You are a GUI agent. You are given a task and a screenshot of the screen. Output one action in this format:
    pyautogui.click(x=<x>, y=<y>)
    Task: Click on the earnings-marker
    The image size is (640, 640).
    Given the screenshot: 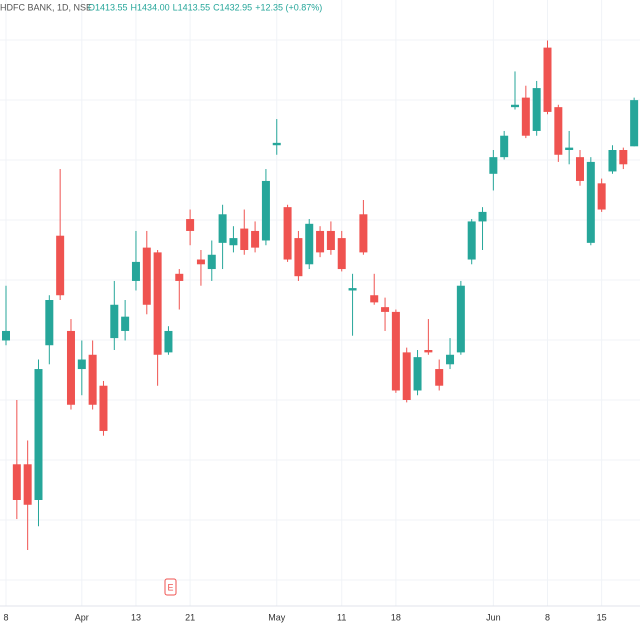 What is the action you would take?
    pyautogui.click(x=170, y=587)
    